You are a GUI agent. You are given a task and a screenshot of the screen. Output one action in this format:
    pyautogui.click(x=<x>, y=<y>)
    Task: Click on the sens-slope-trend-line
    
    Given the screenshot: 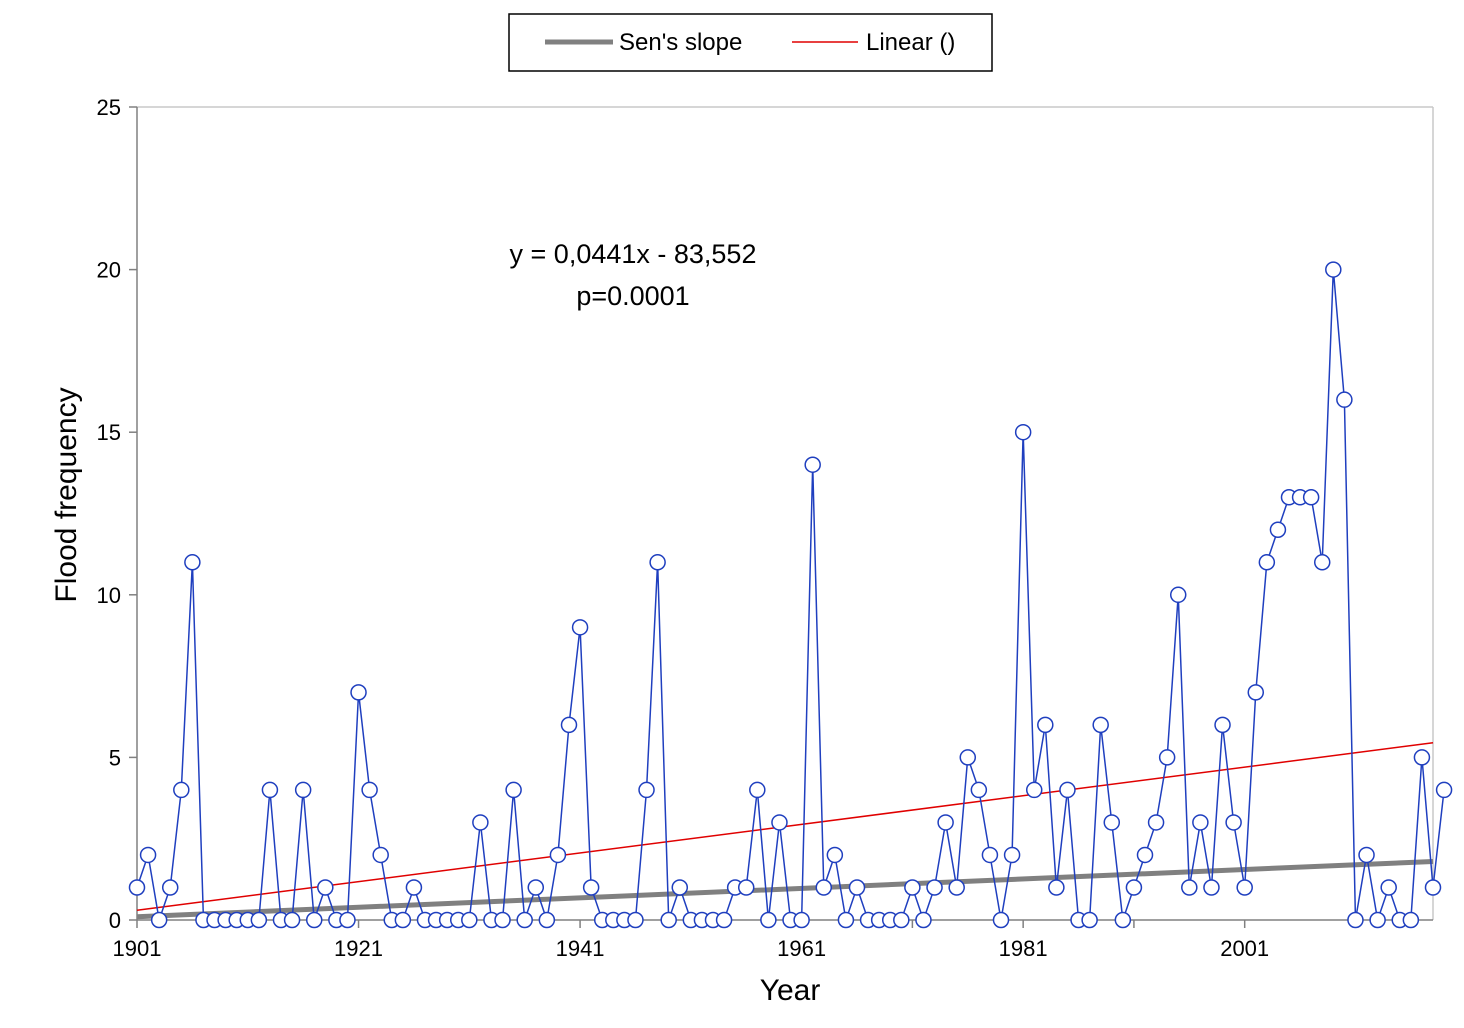 What is the action you would take?
    pyautogui.click(x=785, y=889)
    